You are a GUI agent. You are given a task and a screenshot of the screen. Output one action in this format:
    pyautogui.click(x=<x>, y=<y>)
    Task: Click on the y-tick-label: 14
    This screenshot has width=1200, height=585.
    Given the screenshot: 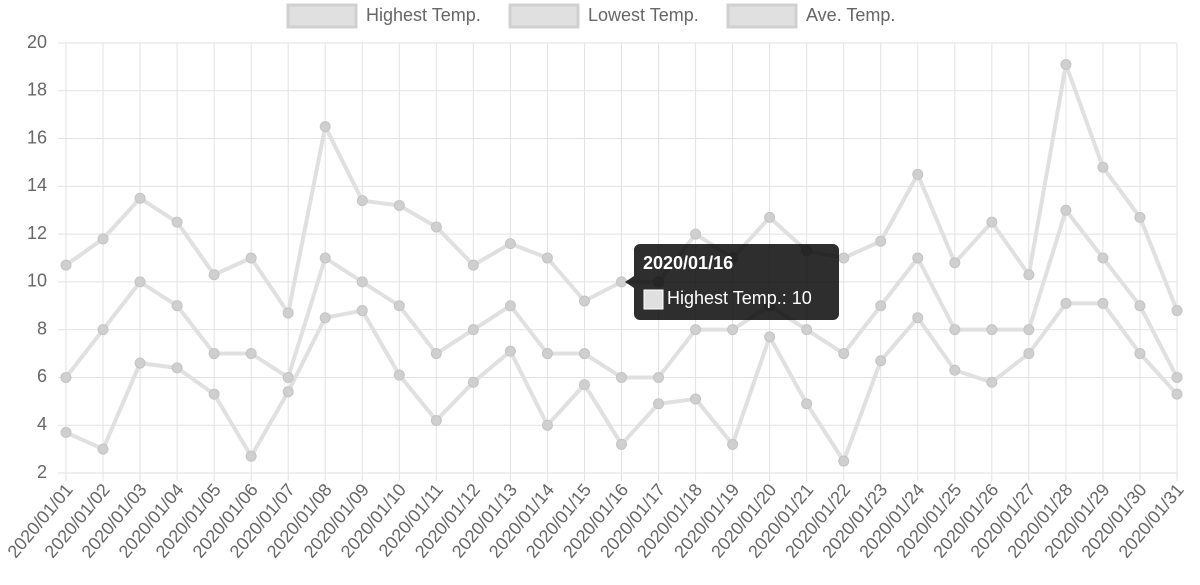 What is the action you would take?
    pyautogui.click(x=37, y=185)
    